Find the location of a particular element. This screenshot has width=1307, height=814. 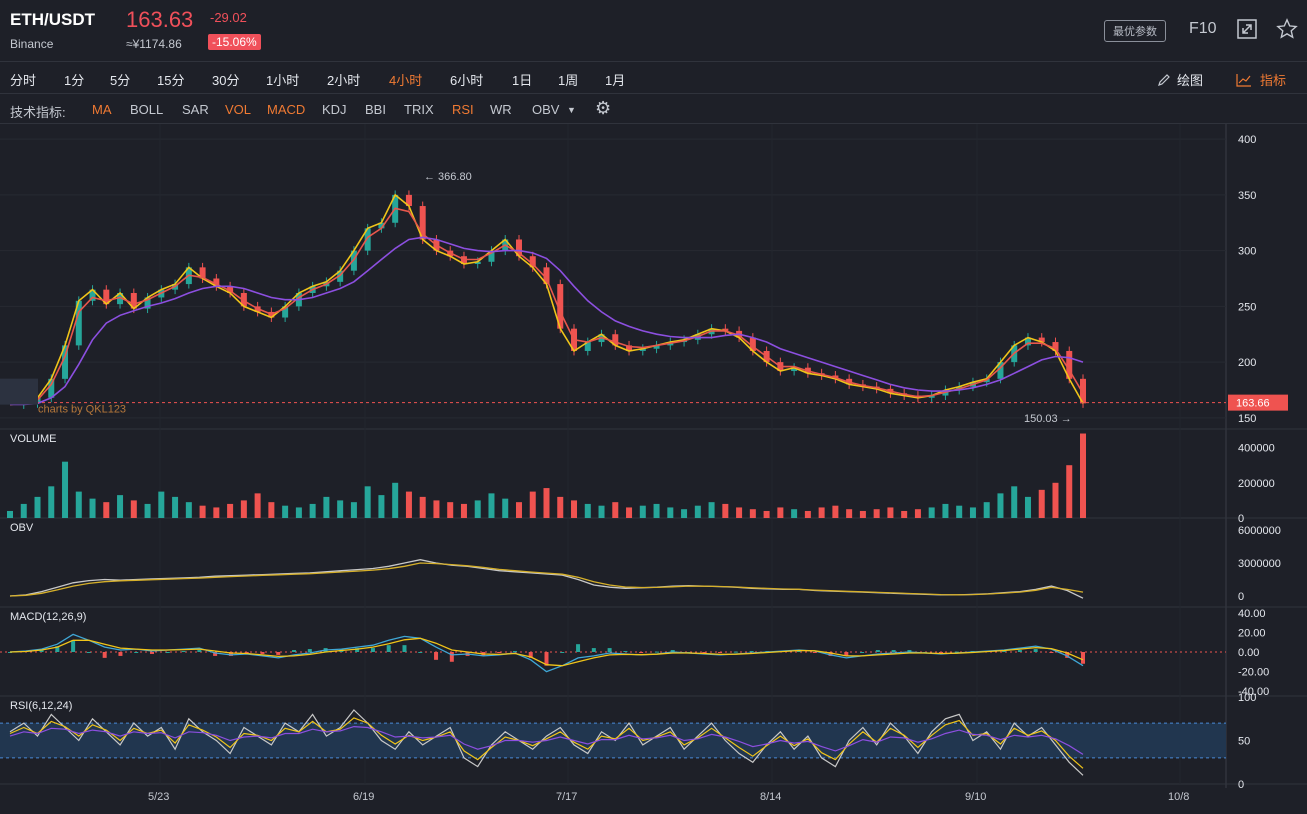

indicator-sar: SAR is located at coordinates (195, 109).